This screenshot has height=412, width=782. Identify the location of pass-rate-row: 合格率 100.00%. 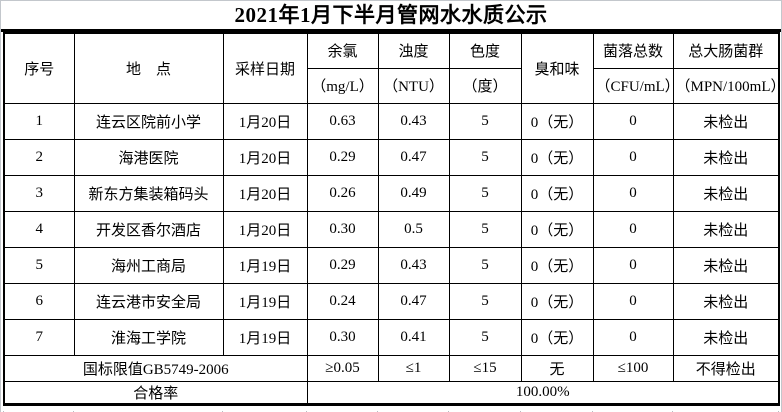
(391, 392).